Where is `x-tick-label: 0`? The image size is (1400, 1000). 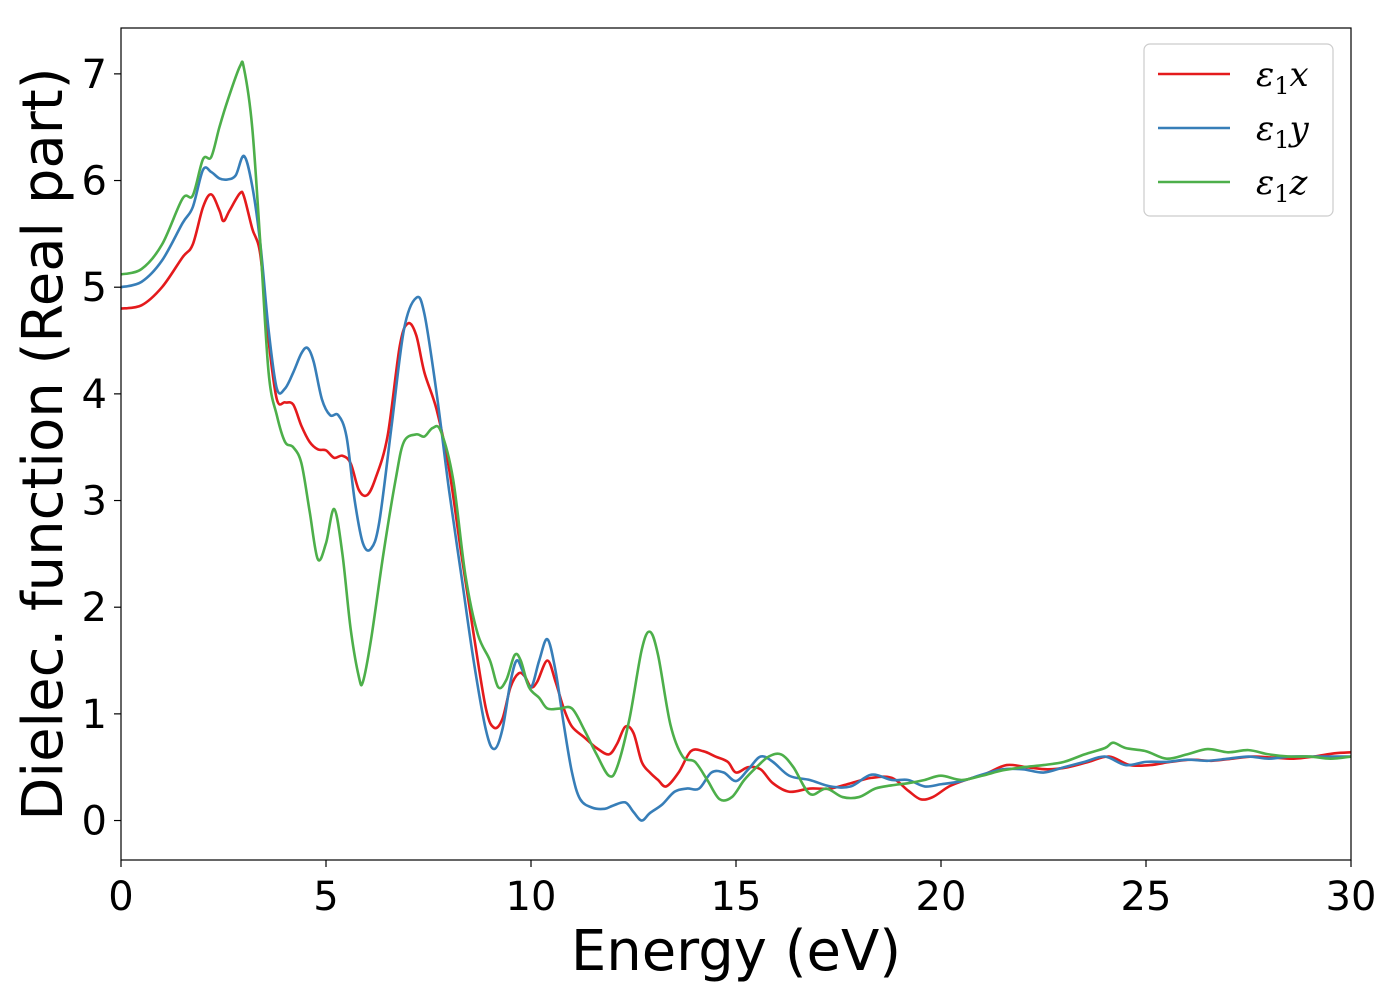
x-tick-label: 0 is located at coordinates (120, 897).